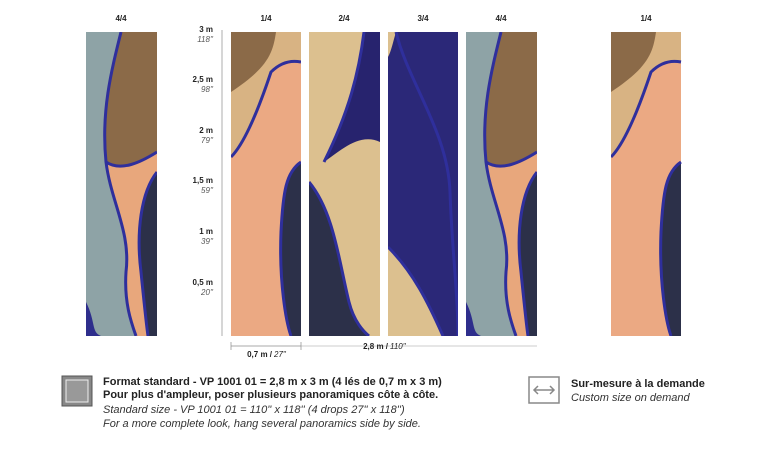 This screenshot has width=768, height=452. What do you see at coordinates (638, 384) in the screenshot?
I see `custom-text: Sur-mesure à la demande` at bounding box center [638, 384].